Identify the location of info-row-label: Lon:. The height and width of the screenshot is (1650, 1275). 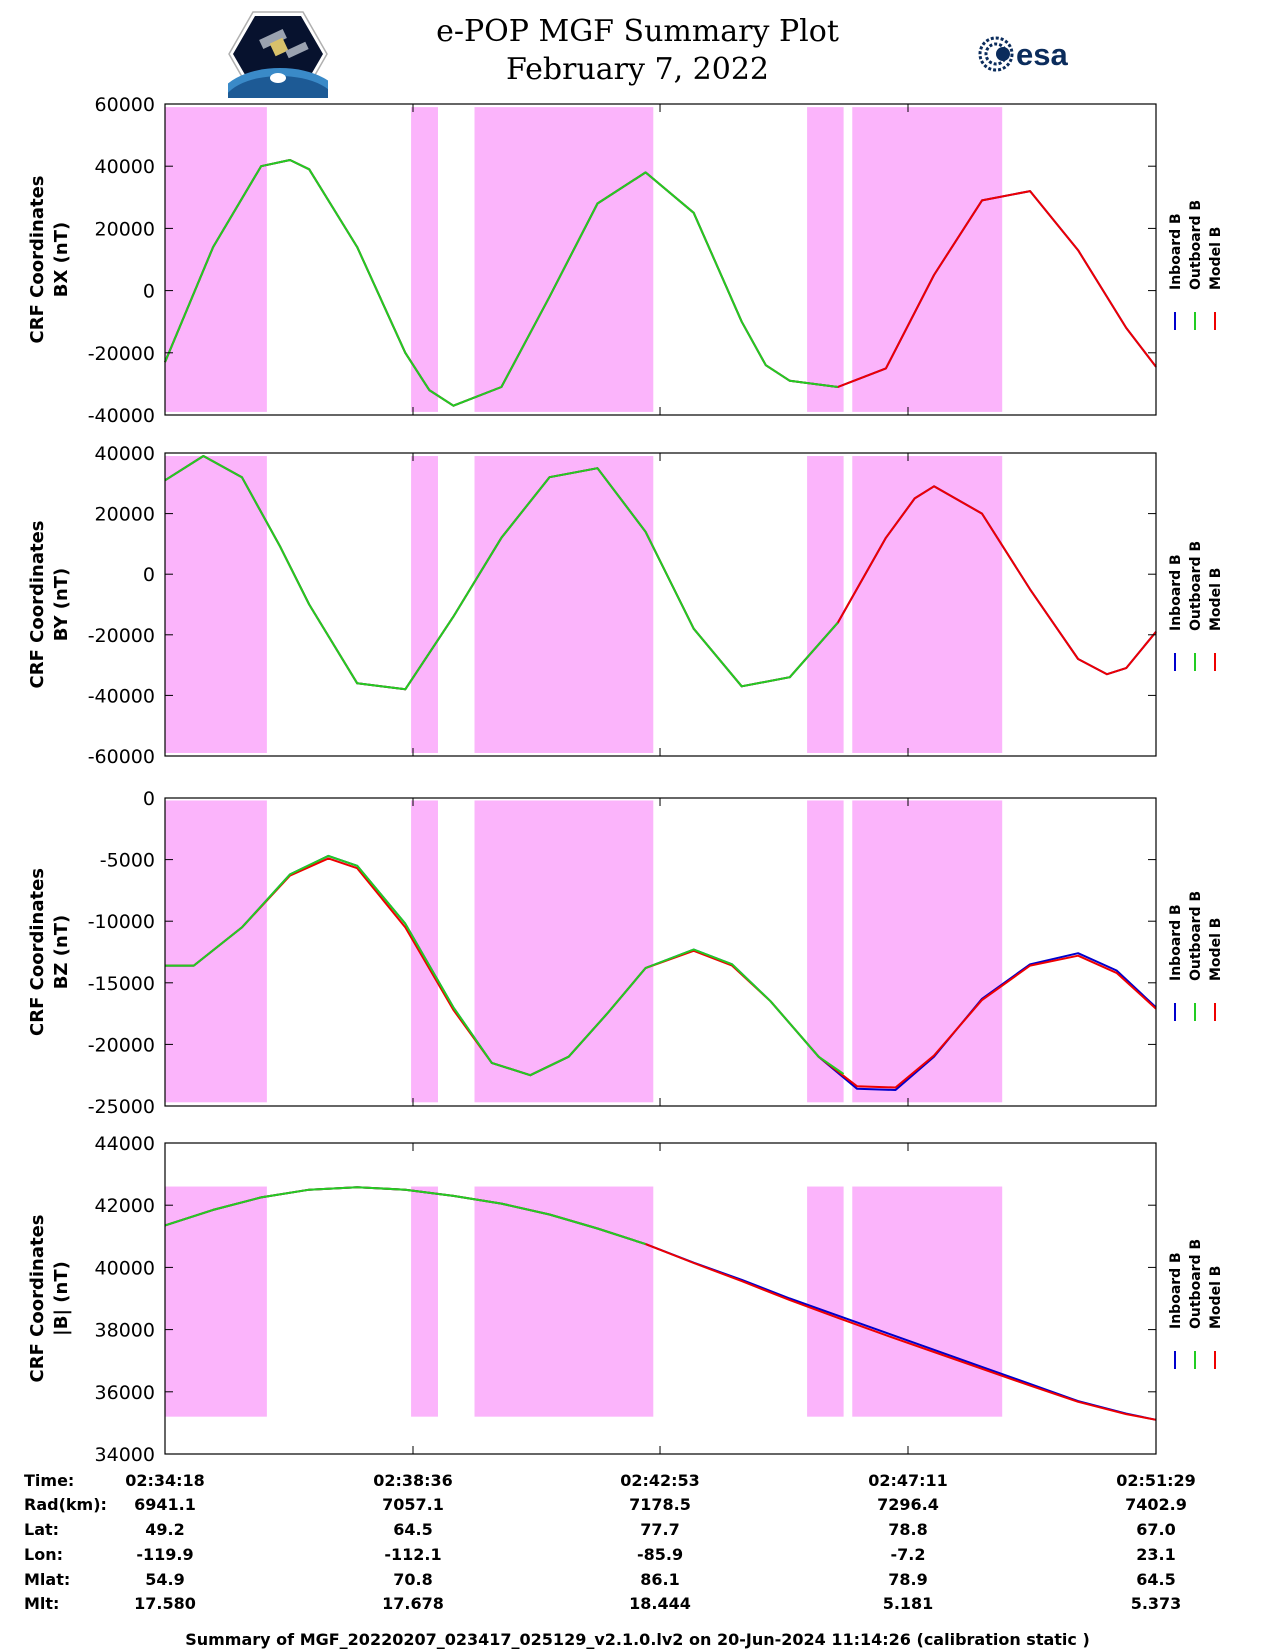
(43, 1554).